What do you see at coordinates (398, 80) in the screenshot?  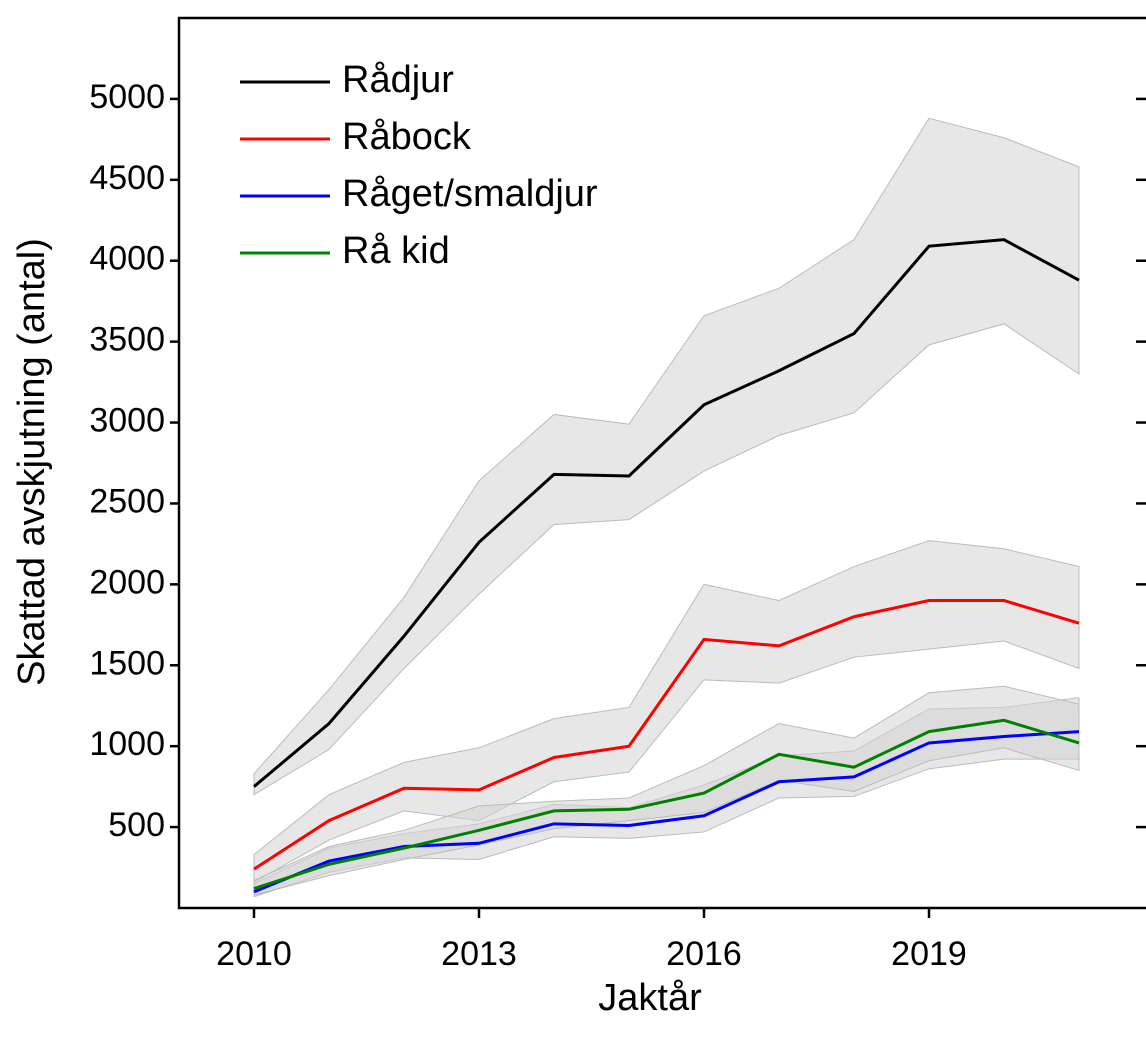 I see `legend-label: Rådjur` at bounding box center [398, 80].